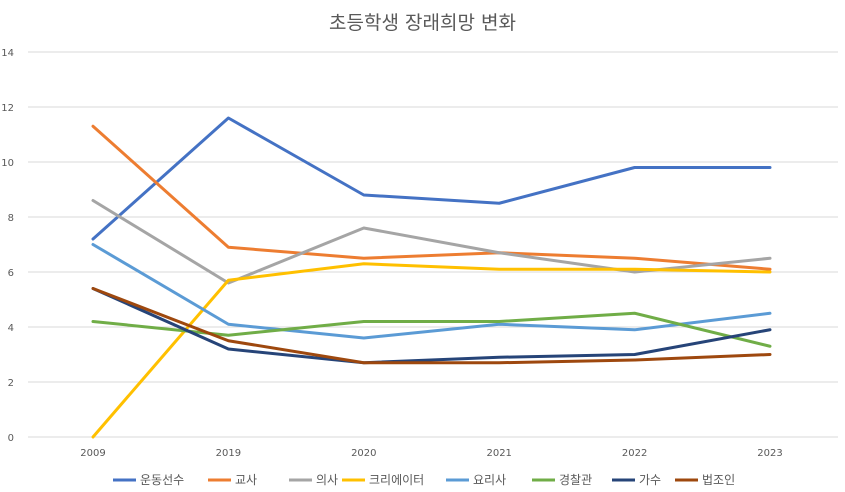 This screenshot has width=845, height=492. I want to click on legend: 운동선수 교사 의사 크리에이터 요리사 경찰관 가수 법조인, so click(424, 480).